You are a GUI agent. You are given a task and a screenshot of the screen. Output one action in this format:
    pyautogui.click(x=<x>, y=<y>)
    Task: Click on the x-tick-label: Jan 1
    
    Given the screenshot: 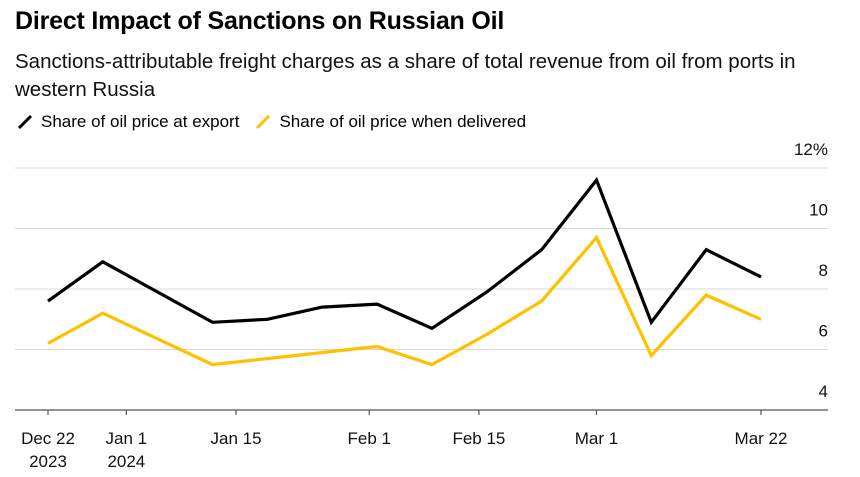 What is the action you would take?
    pyautogui.click(x=127, y=438)
    